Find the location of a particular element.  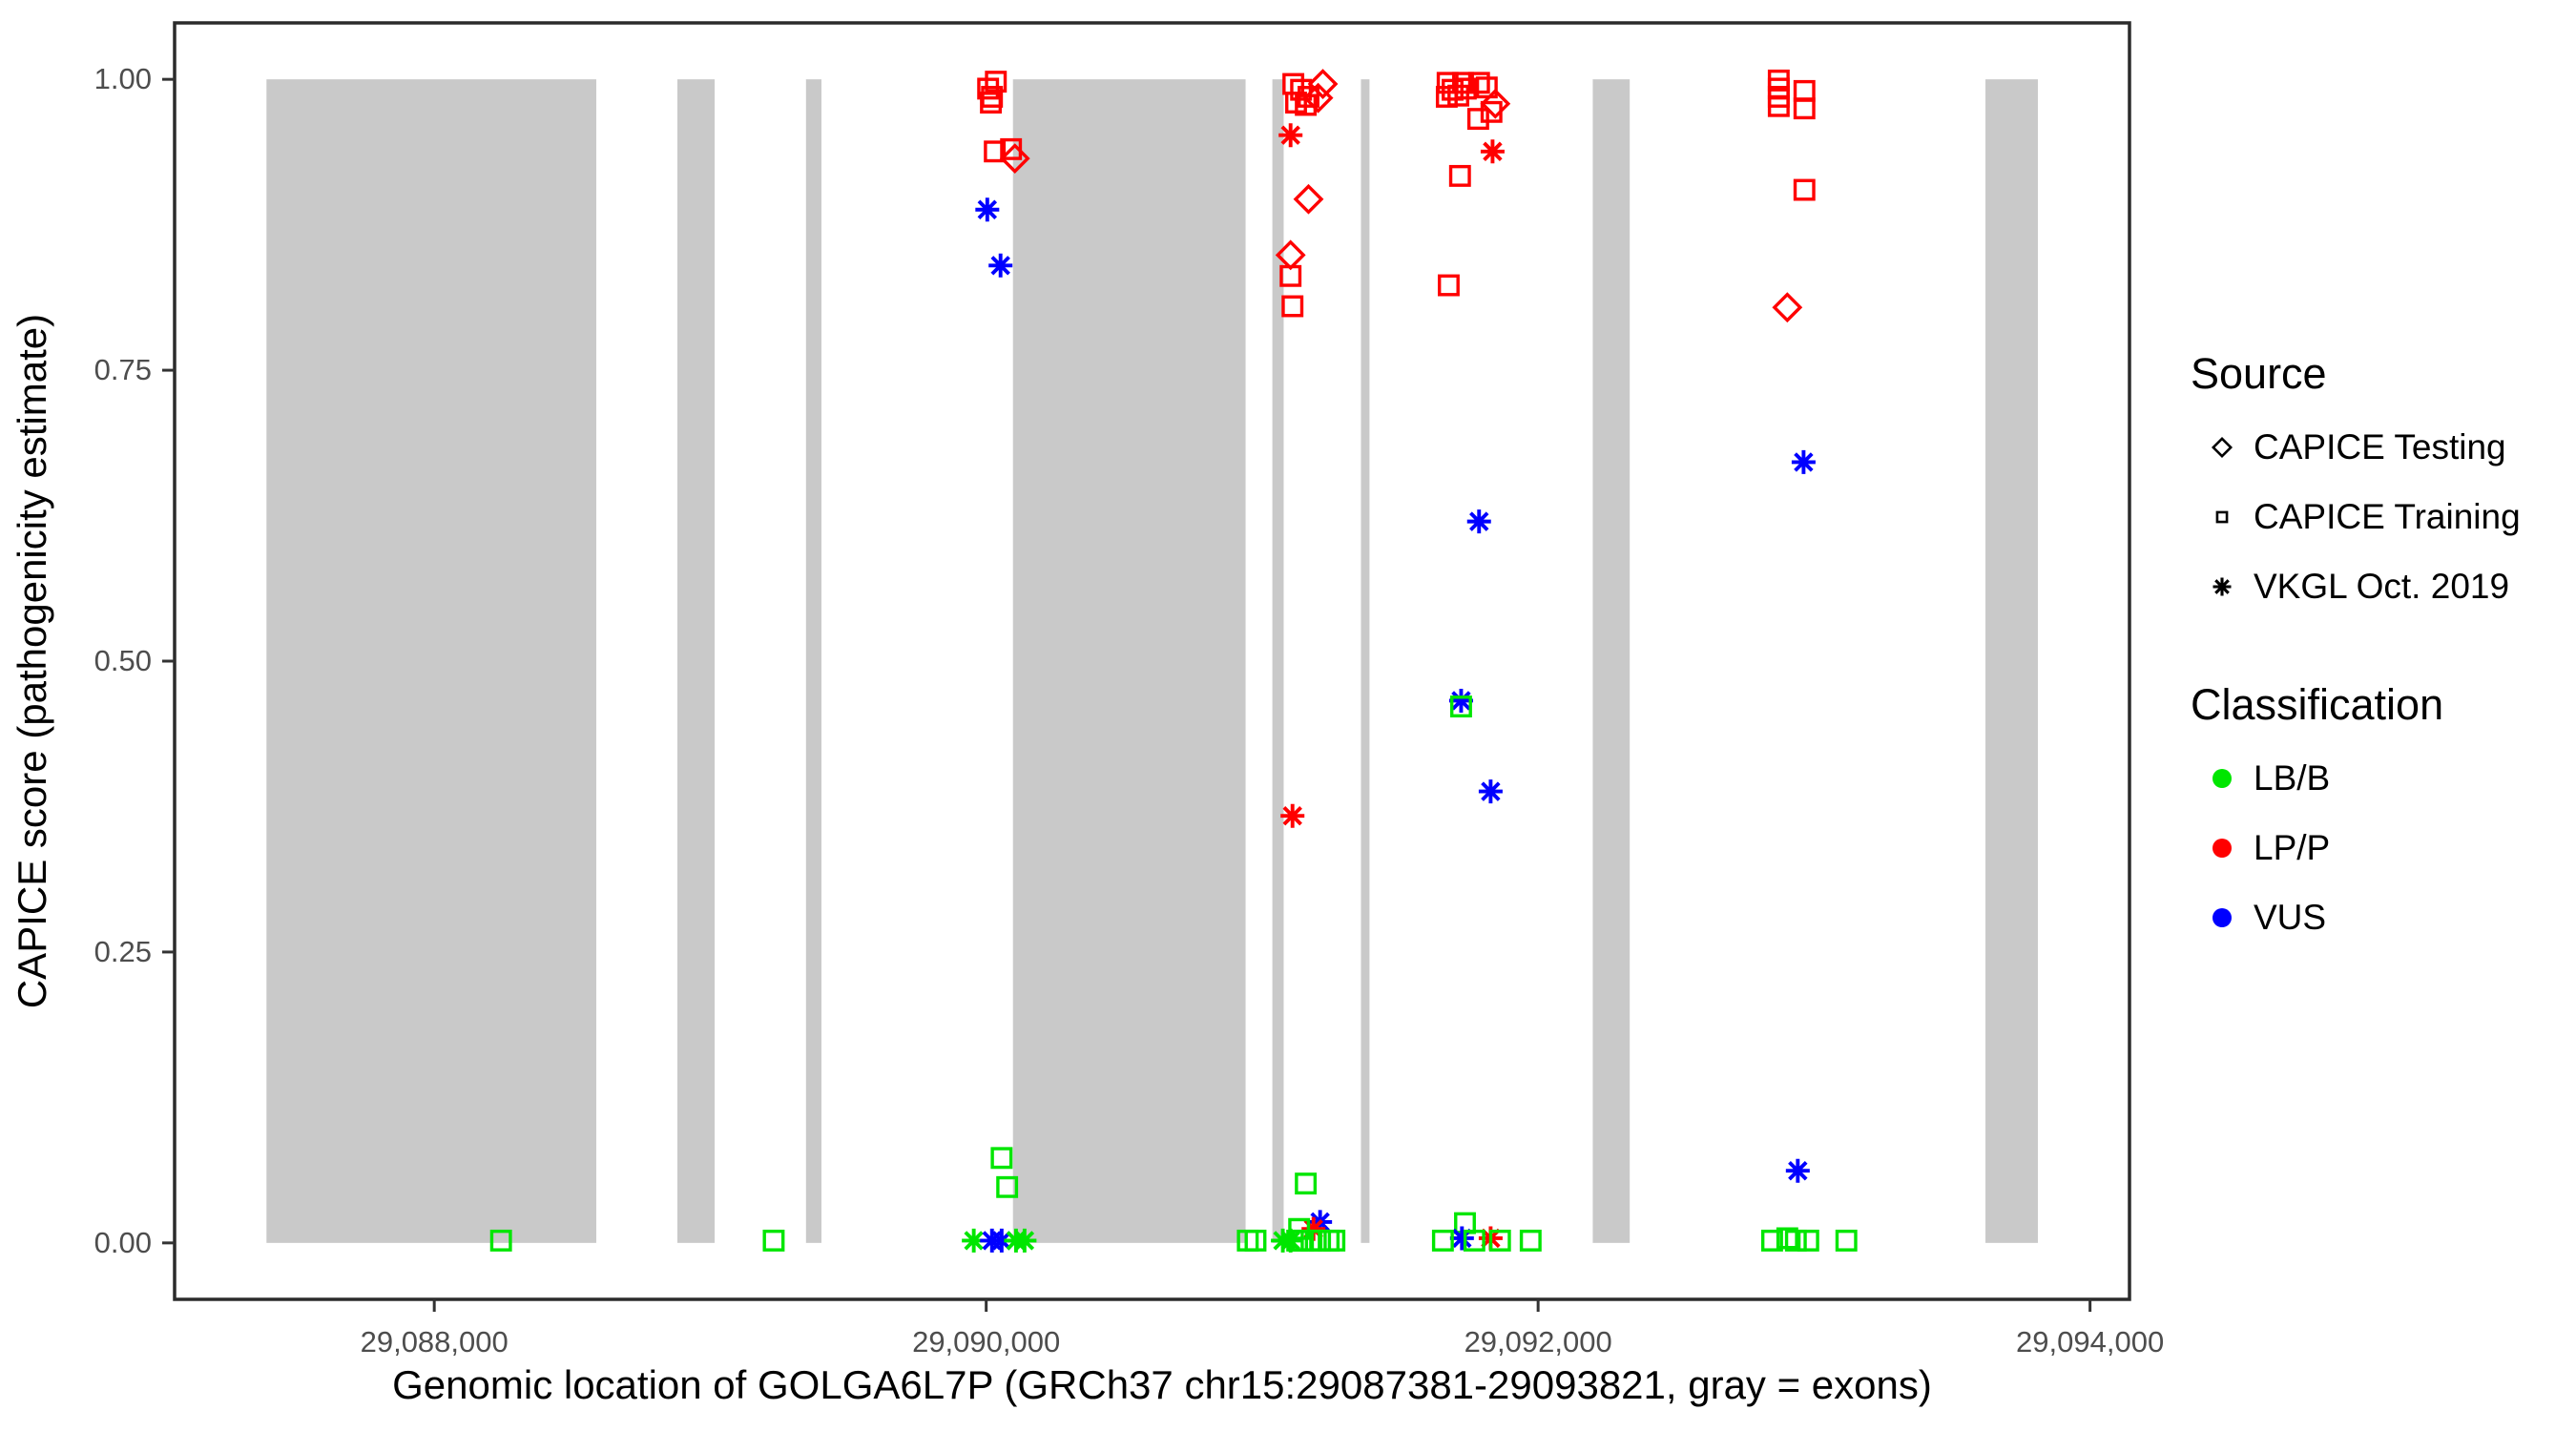

legend-item-label: CAPICE Testing is located at coordinates (2380, 446).